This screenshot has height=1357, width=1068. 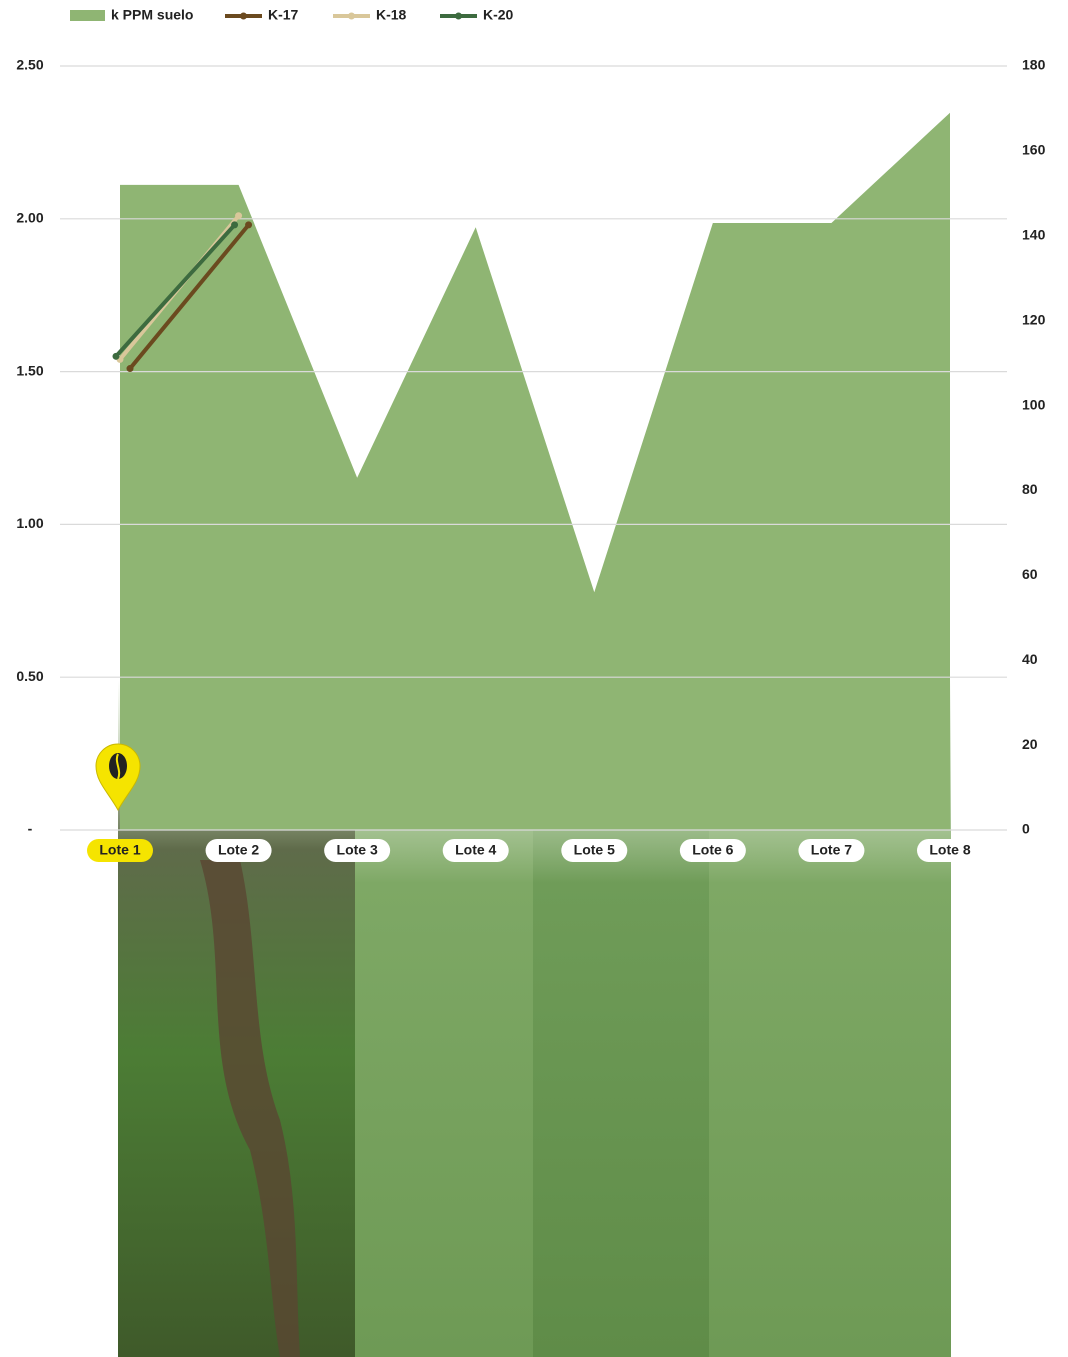 I want to click on y2-tick-label: 120, so click(x=1034, y=319).